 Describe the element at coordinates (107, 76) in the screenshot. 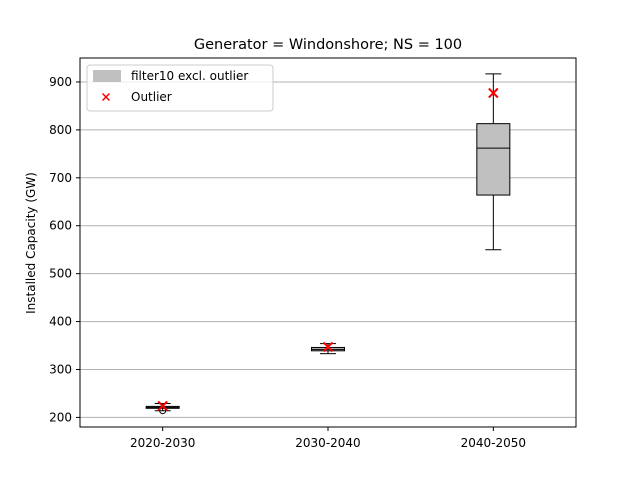

I see `legend-swatch-box` at that location.